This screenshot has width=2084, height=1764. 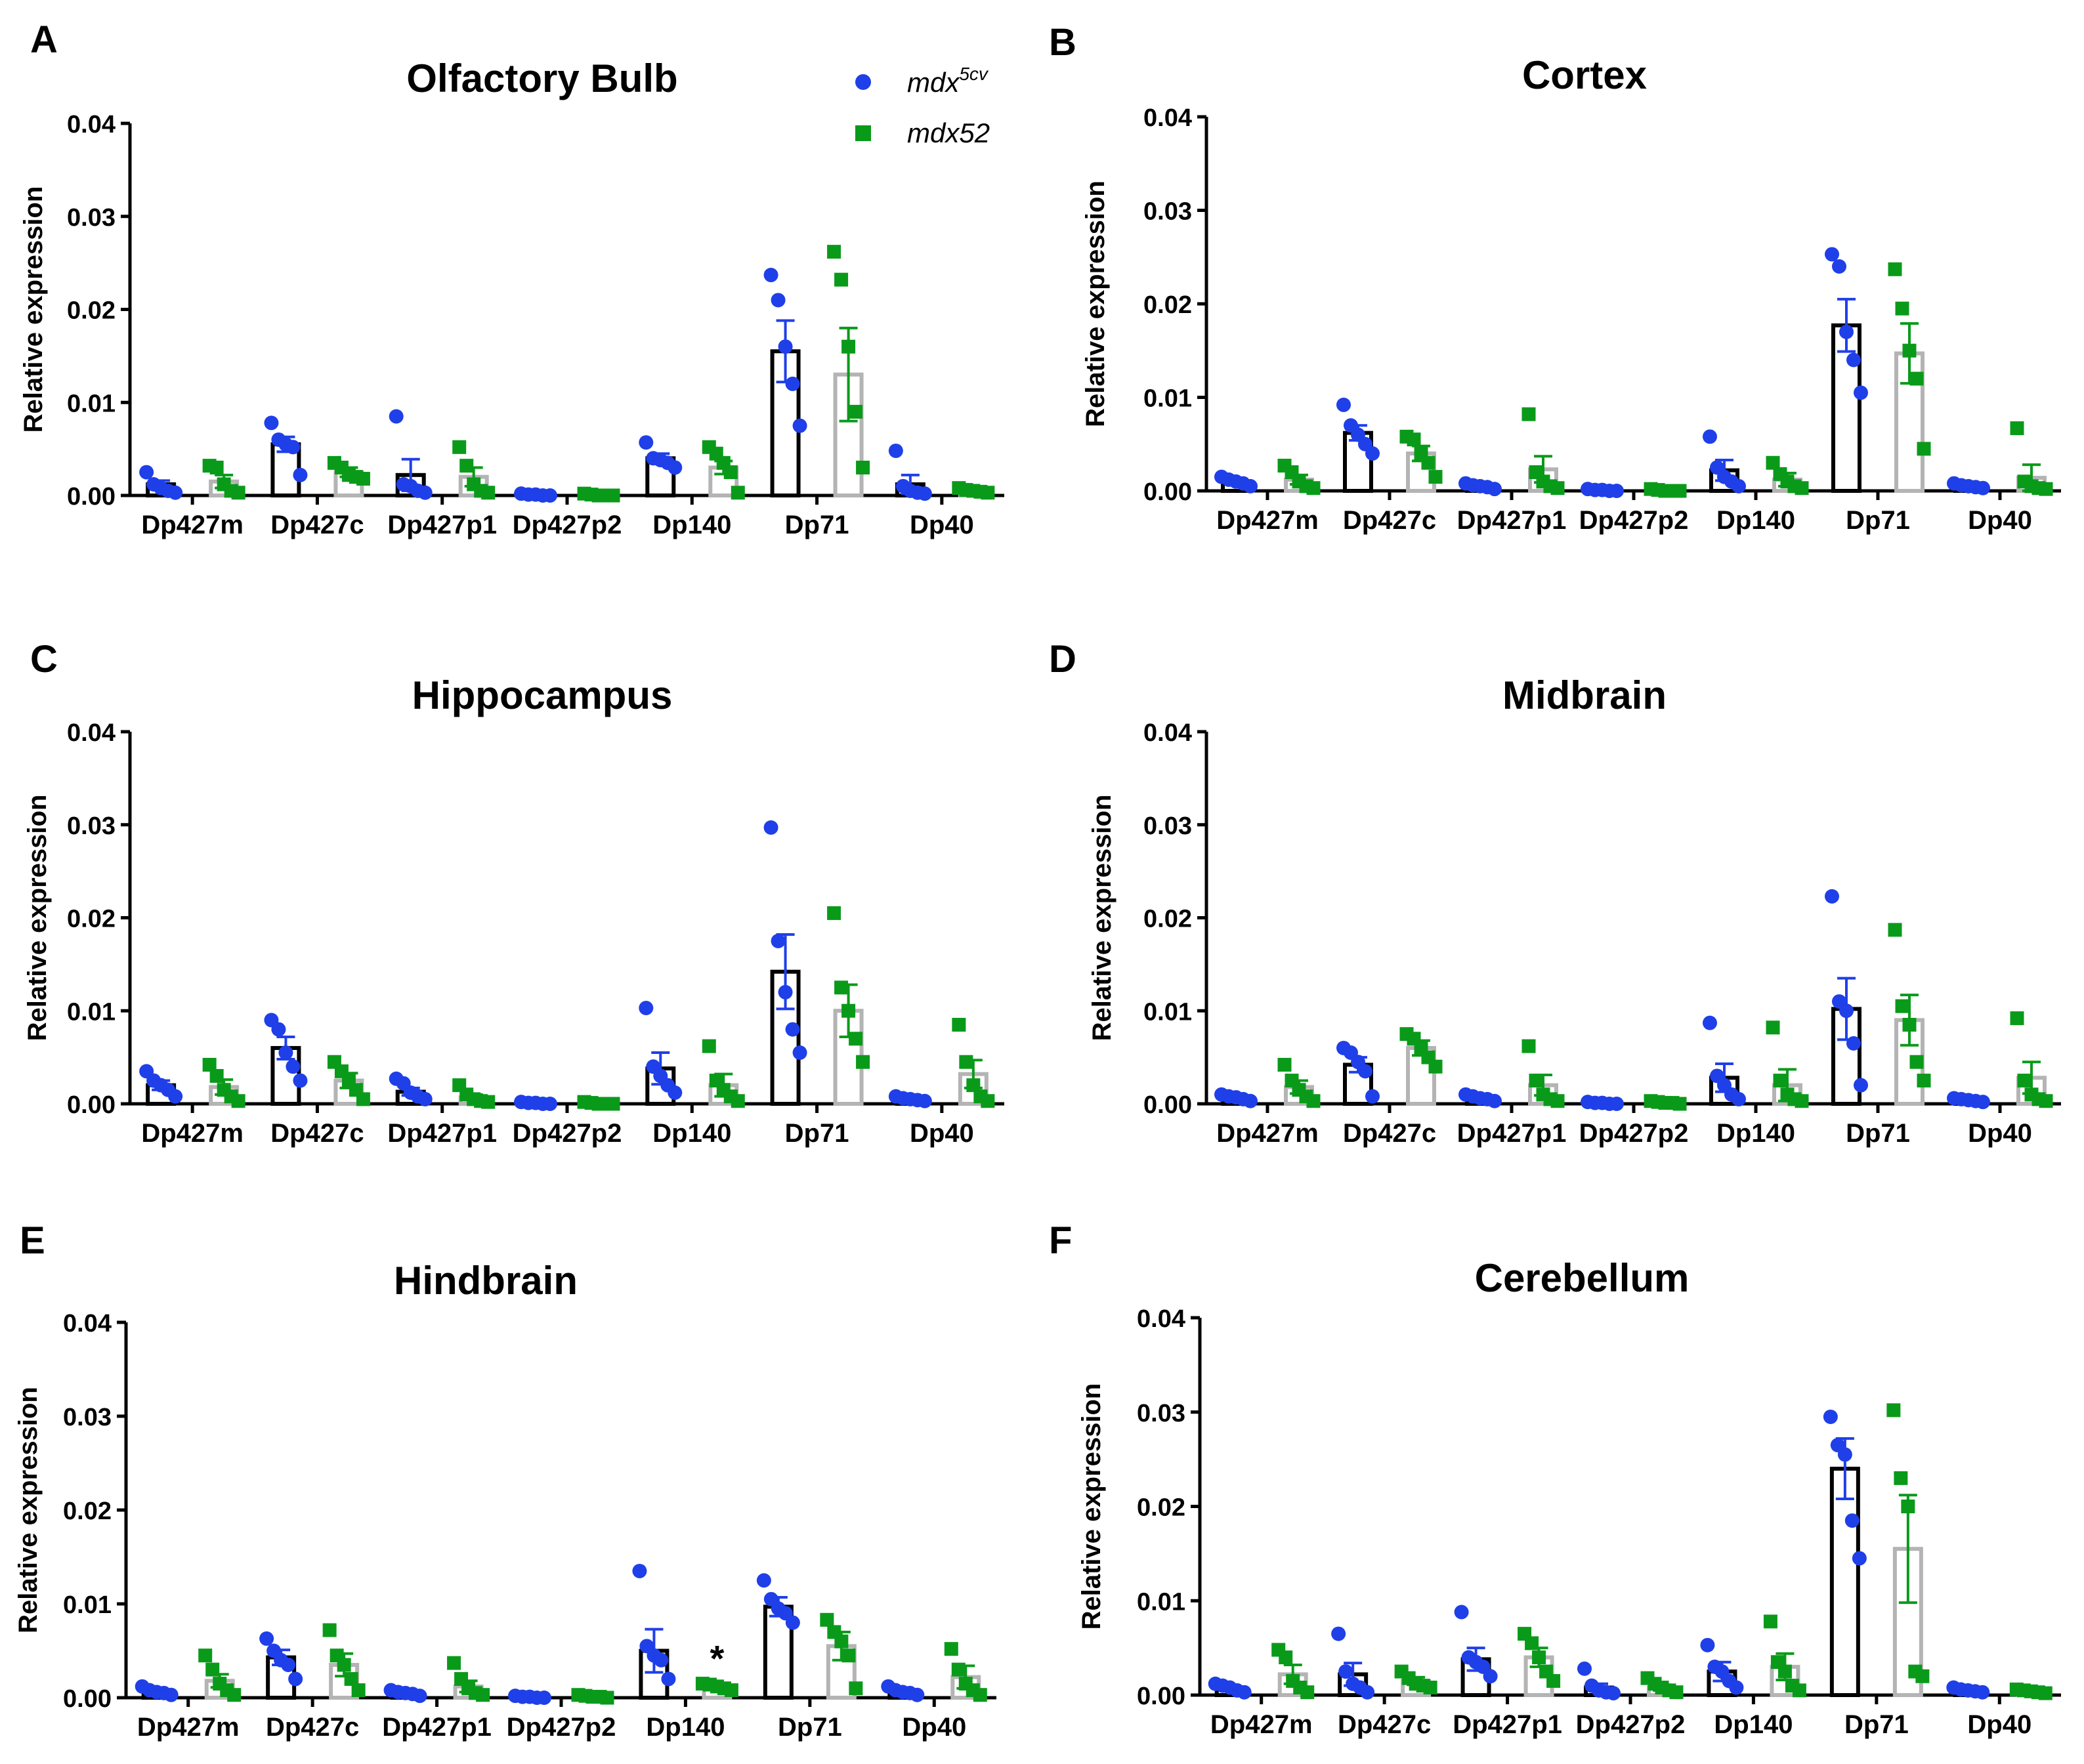 What do you see at coordinates (863, 133) in the screenshot?
I see `legend-marker-mdx52` at bounding box center [863, 133].